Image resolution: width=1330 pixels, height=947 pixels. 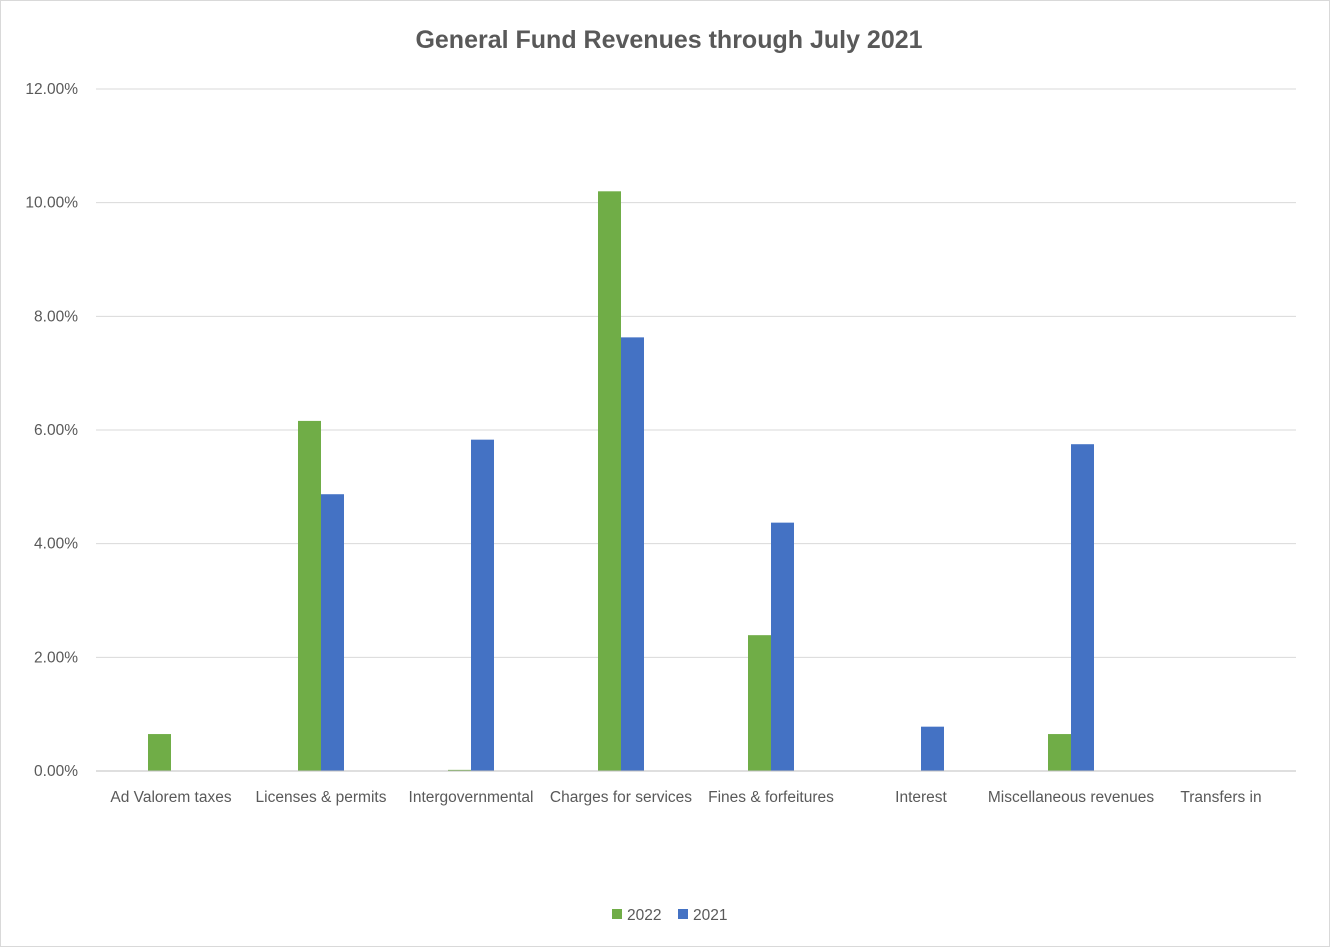 I want to click on y-axis-tick-labels: 0.00% 2.00% 4.00% 6.00% 8.00% 10.00% 12.00%, so click(x=51, y=430).